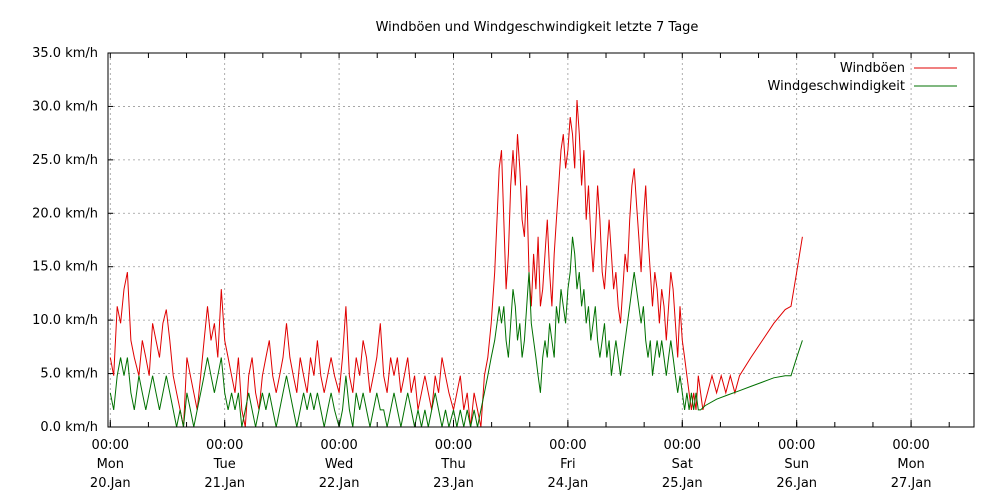 This screenshot has width=1000, height=500. What do you see at coordinates (911, 483) in the screenshot?
I see `x-tick-date: 27.Jan` at bounding box center [911, 483].